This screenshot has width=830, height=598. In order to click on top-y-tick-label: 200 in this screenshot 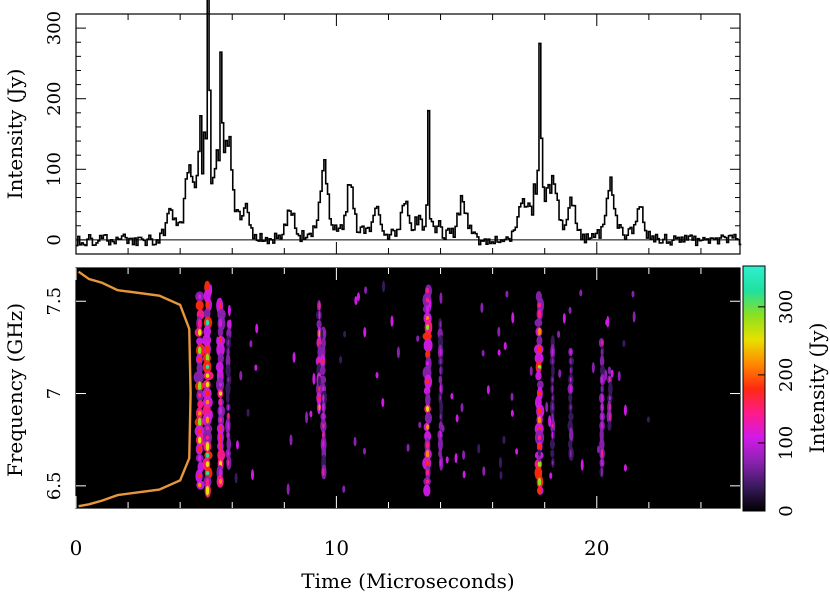, I will do `click(54, 99)`.